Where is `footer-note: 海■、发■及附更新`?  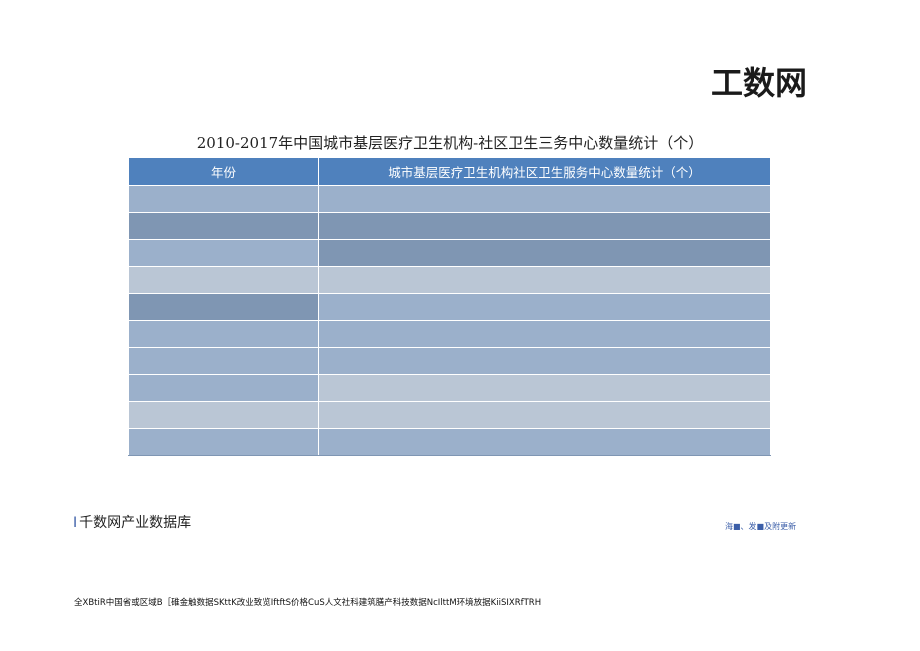
footer-note: 海■、发■及附更新 is located at coordinates (761, 526).